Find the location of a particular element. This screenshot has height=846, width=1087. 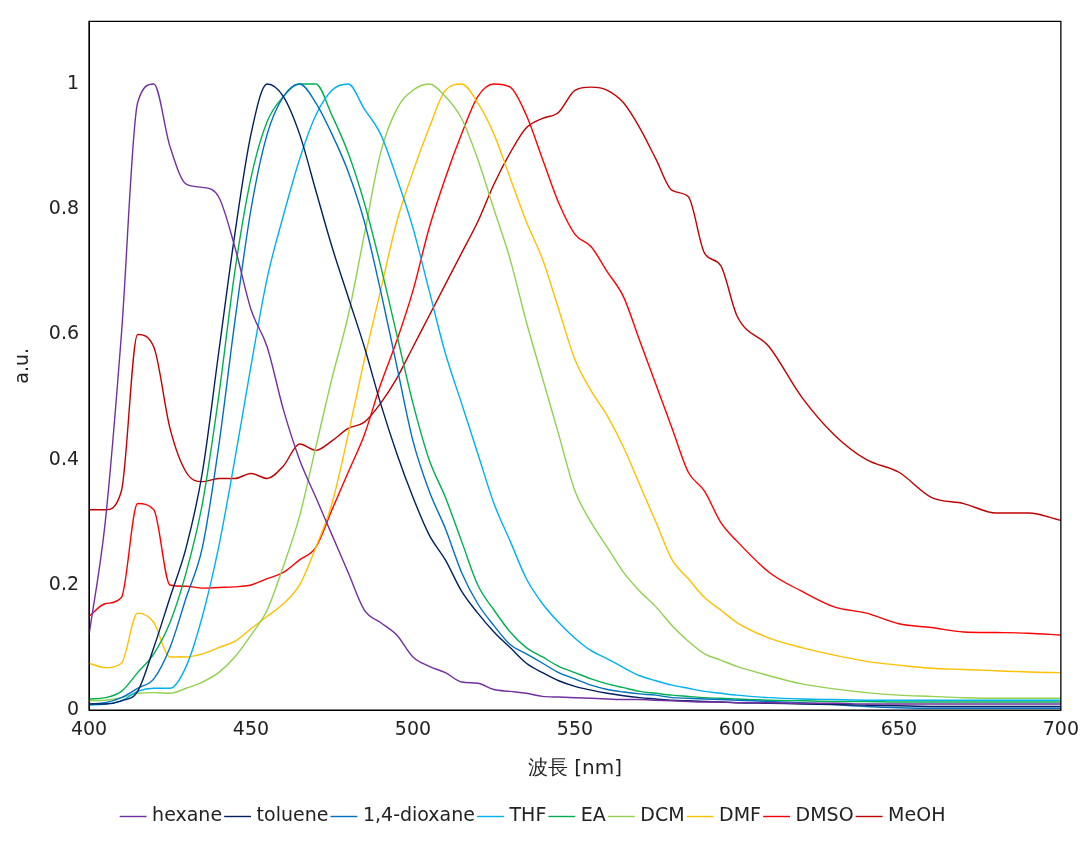

legend-label: toluene is located at coordinates (292, 814).